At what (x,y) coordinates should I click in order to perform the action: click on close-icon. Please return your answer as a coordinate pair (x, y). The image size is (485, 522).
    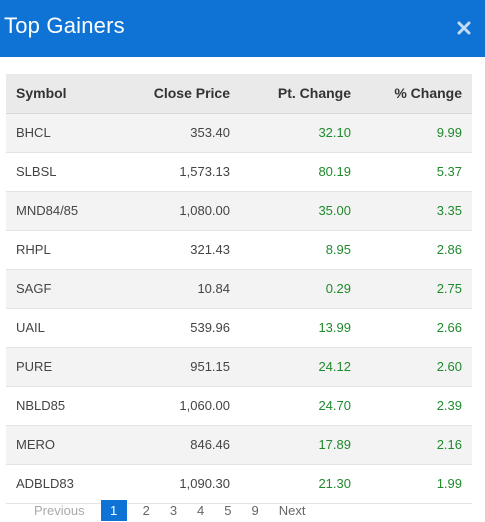
    Looking at the image, I should click on (464, 28).